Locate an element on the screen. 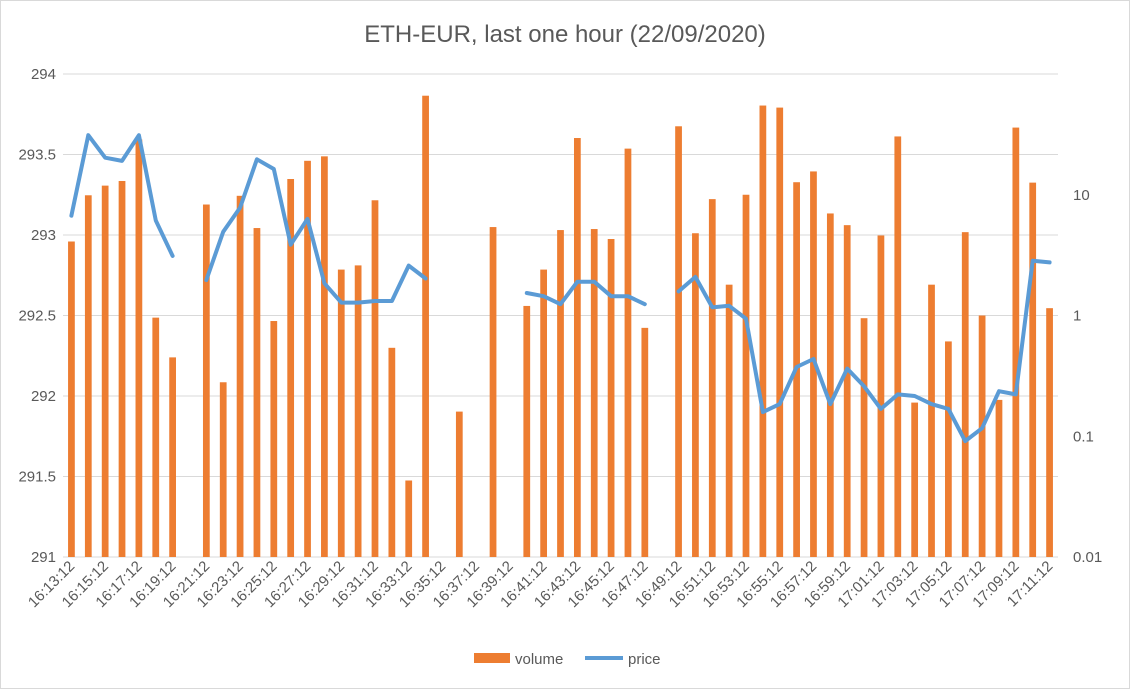 Image resolution: width=1130 pixels, height=689 pixels. y-right-tick-label: 0.1 is located at coordinates (1083, 436).